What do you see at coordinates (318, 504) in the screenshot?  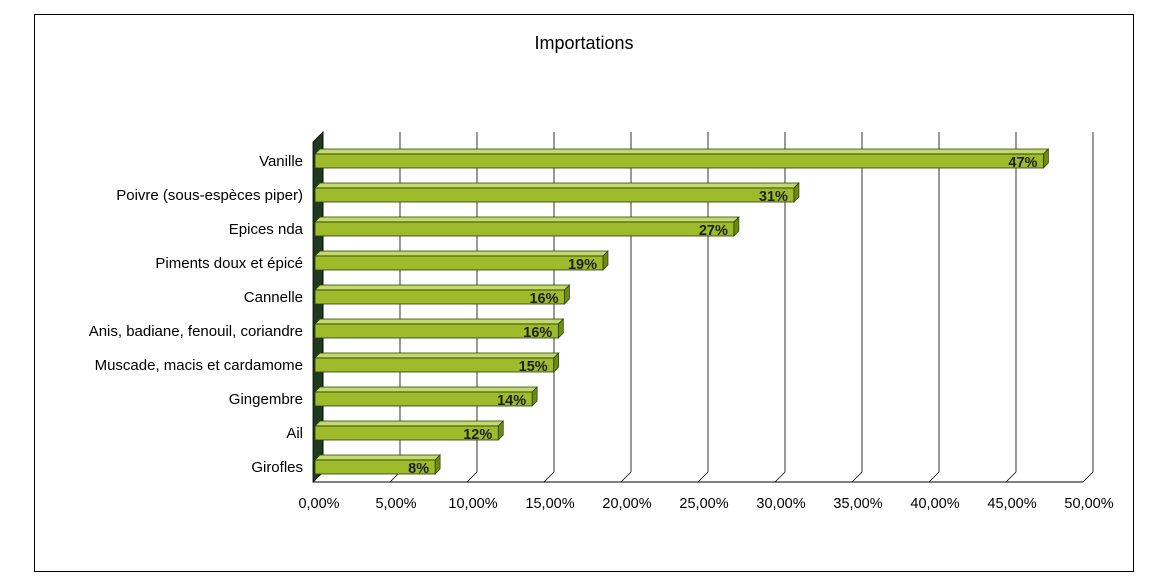 I see `x-tick-label: 0,00%` at bounding box center [318, 504].